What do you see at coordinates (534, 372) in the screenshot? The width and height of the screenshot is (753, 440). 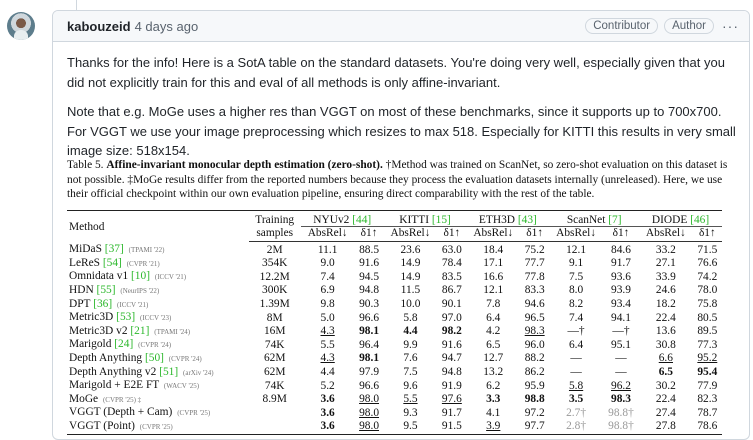 I see `value-cell: 86.2` at bounding box center [534, 372].